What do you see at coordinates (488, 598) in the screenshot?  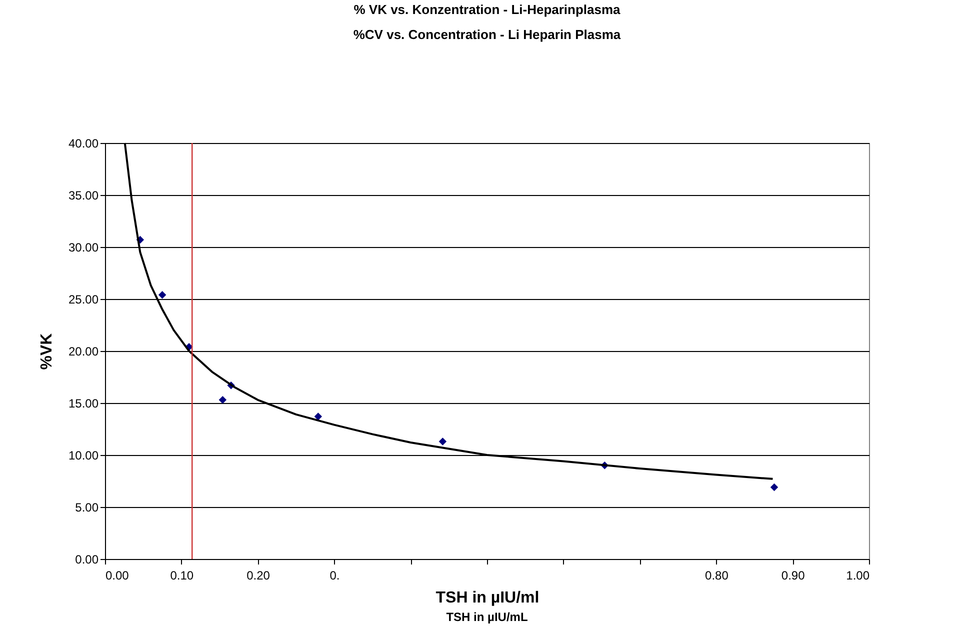 I see `x-axis-title: TSH in µIU/ml` at bounding box center [488, 598].